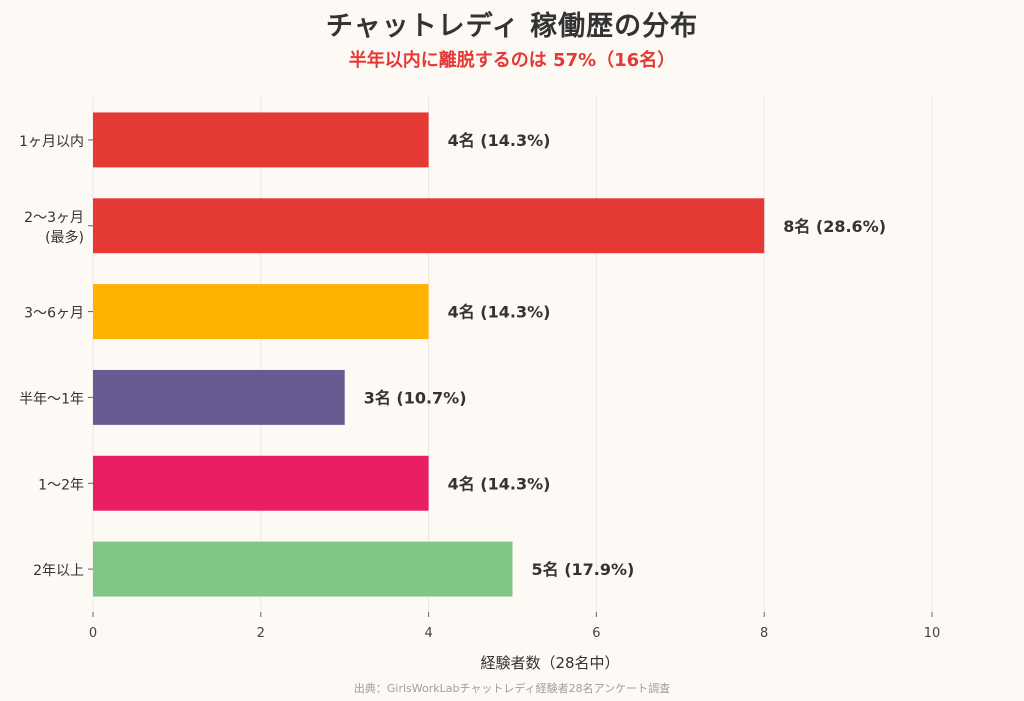 This screenshot has width=1024, height=701. Describe the element at coordinates (512, 26) in the screenshot. I see `chart-title: チャットレディ 稼働歴の分布` at that location.